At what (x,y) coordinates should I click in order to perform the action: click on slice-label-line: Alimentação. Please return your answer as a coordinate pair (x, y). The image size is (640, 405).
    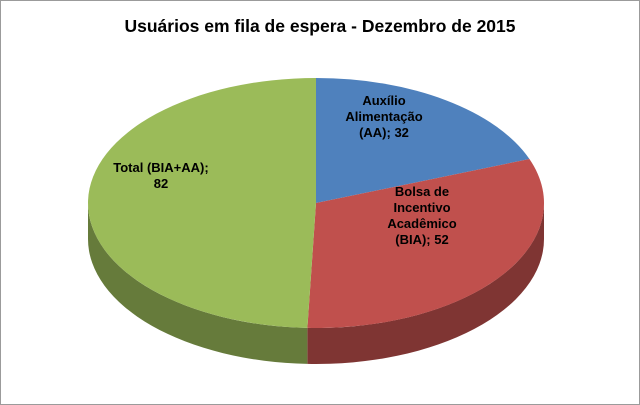
    Looking at the image, I should click on (384, 116).